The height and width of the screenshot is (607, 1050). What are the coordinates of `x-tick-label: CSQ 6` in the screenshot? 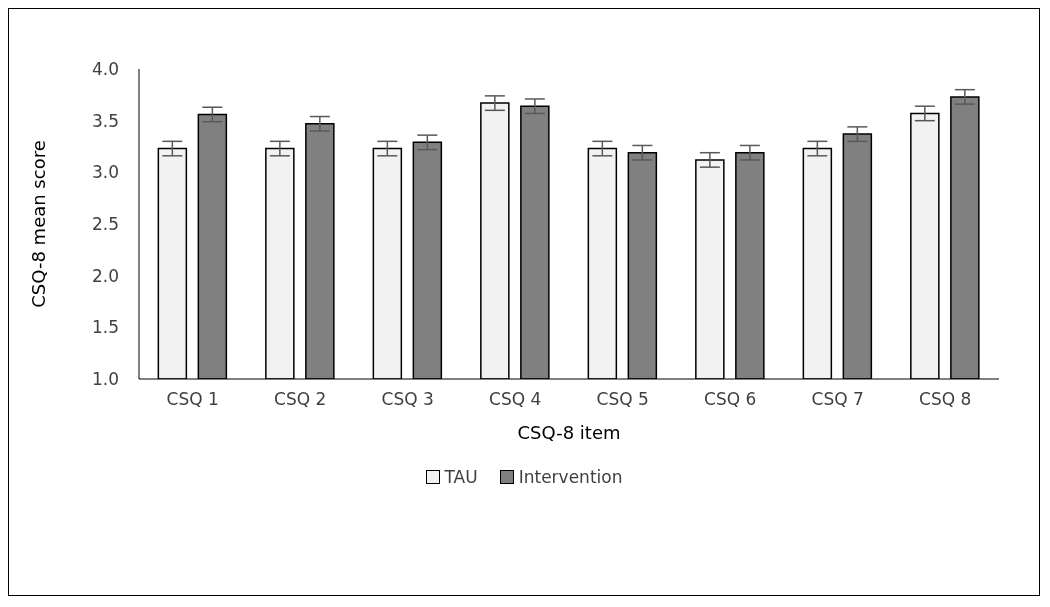 It's located at (730, 399).